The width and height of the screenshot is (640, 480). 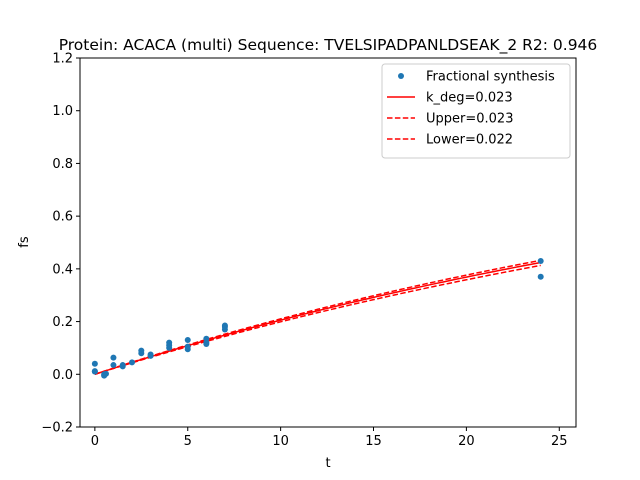 I want to click on x-tick-label: 0, so click(x=95, y=441).